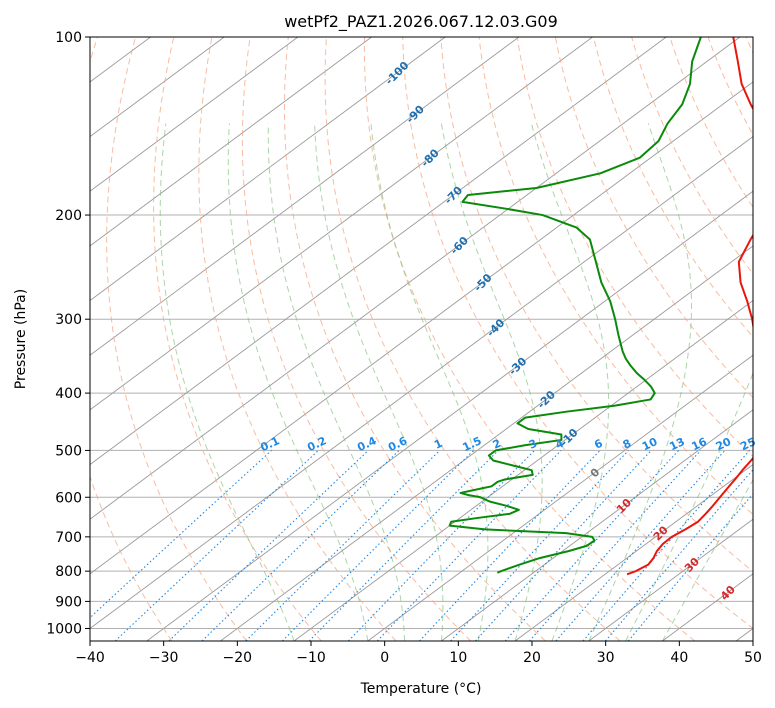 This screenshot has width=775, height=708. I want to click on x-tick-label: −40, so click(90, 658).